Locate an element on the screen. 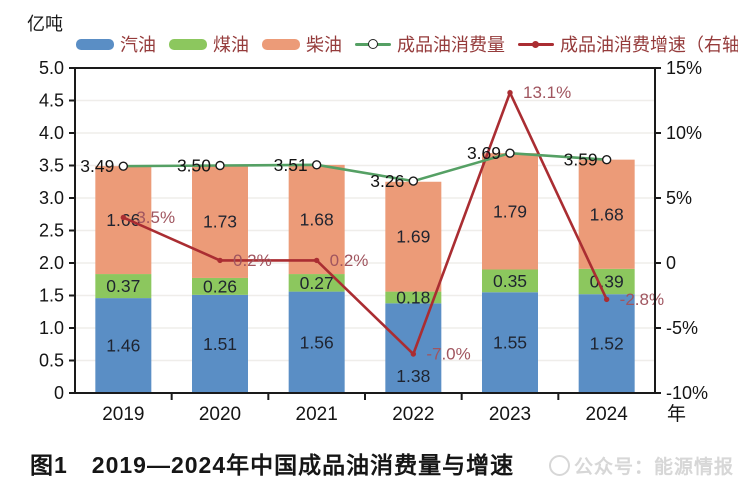  consumption-value-label: 3.50 is located at coordinates (194, 166).